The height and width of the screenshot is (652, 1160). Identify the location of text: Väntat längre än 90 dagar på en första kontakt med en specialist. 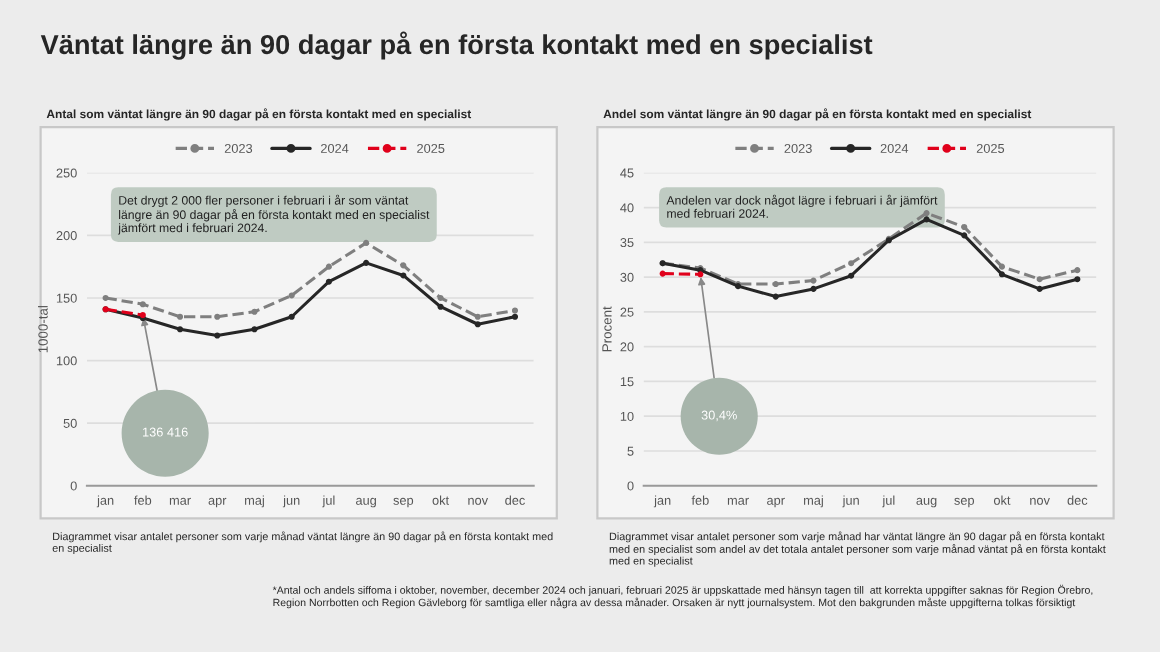
(456, 45).